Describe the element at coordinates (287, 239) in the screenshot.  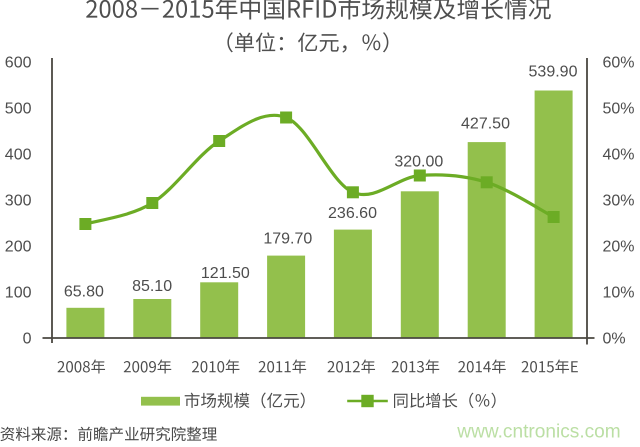
I see `svg-text: 179.70` at that location.